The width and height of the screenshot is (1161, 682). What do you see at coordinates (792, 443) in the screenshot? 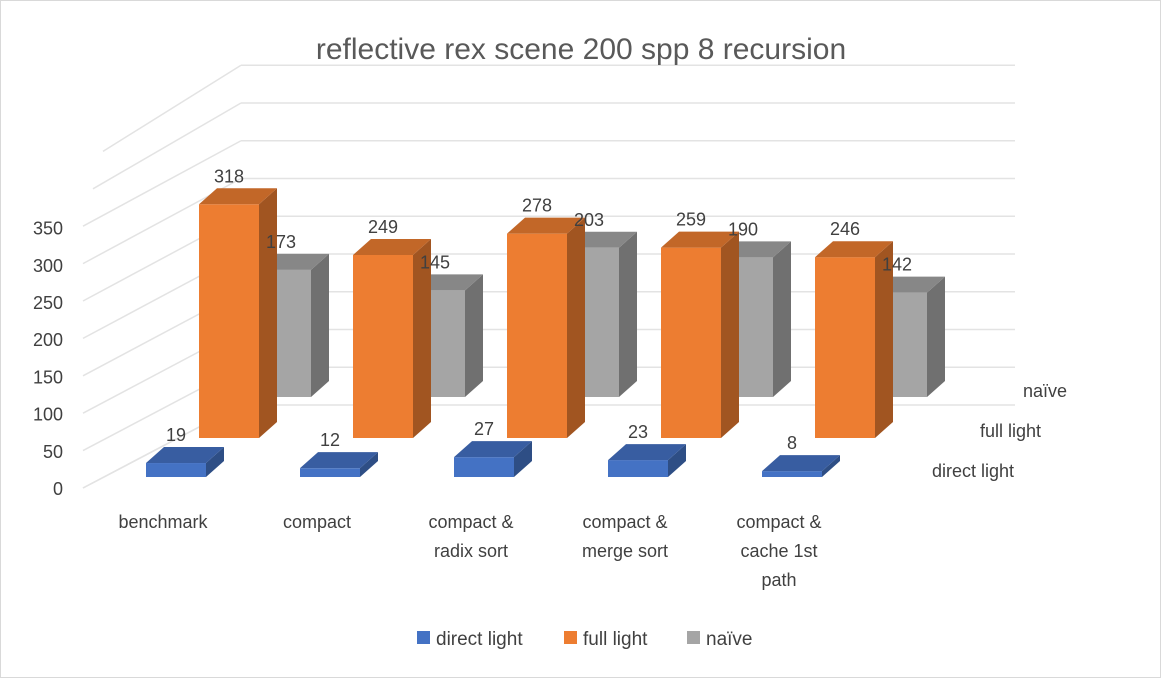
I see `data-label: 8` at bounding box center [792, 443].